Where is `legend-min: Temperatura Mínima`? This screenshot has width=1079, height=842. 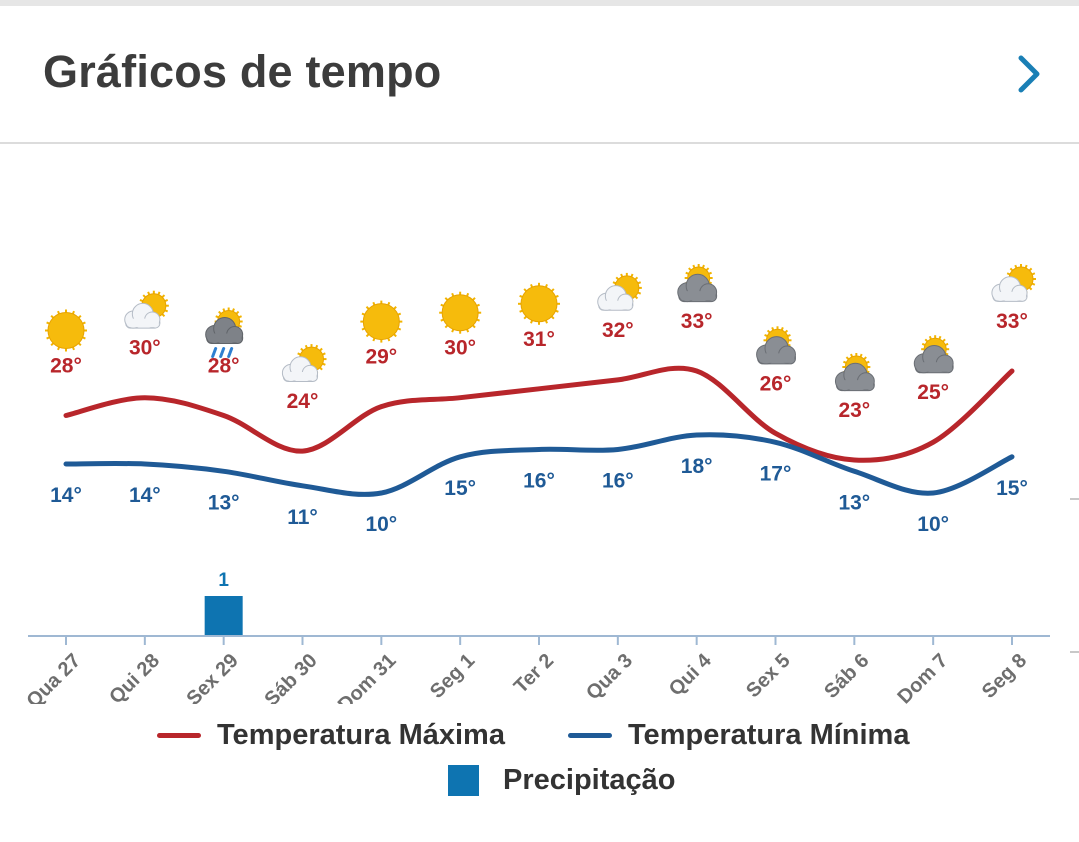
legend-min: Temperatura Mínima is located at coordinates (738, 735).